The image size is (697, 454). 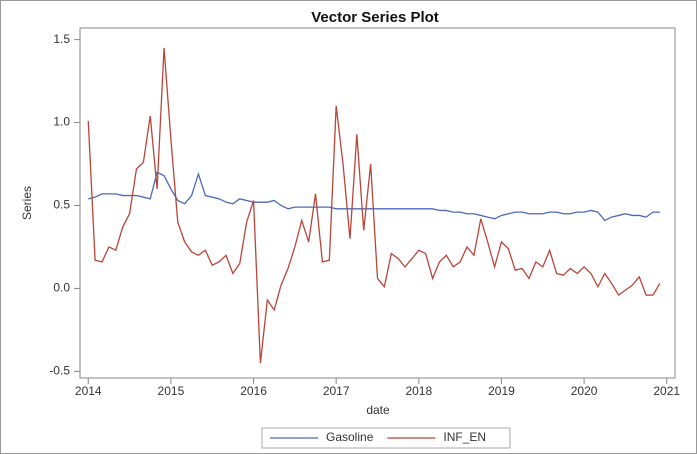 I want to click on series-line, so click(x=374, y=196).